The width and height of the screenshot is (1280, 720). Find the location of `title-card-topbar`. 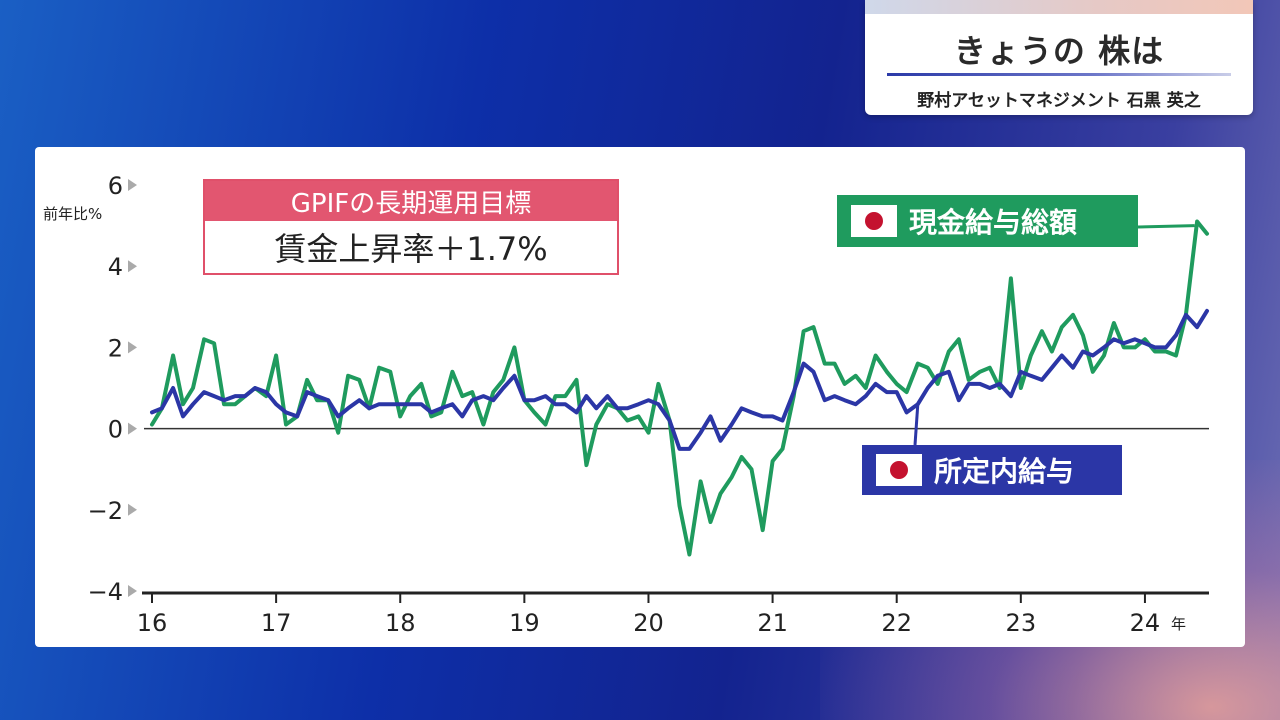

title-card-topbar is located at coordinates (1059, 7).